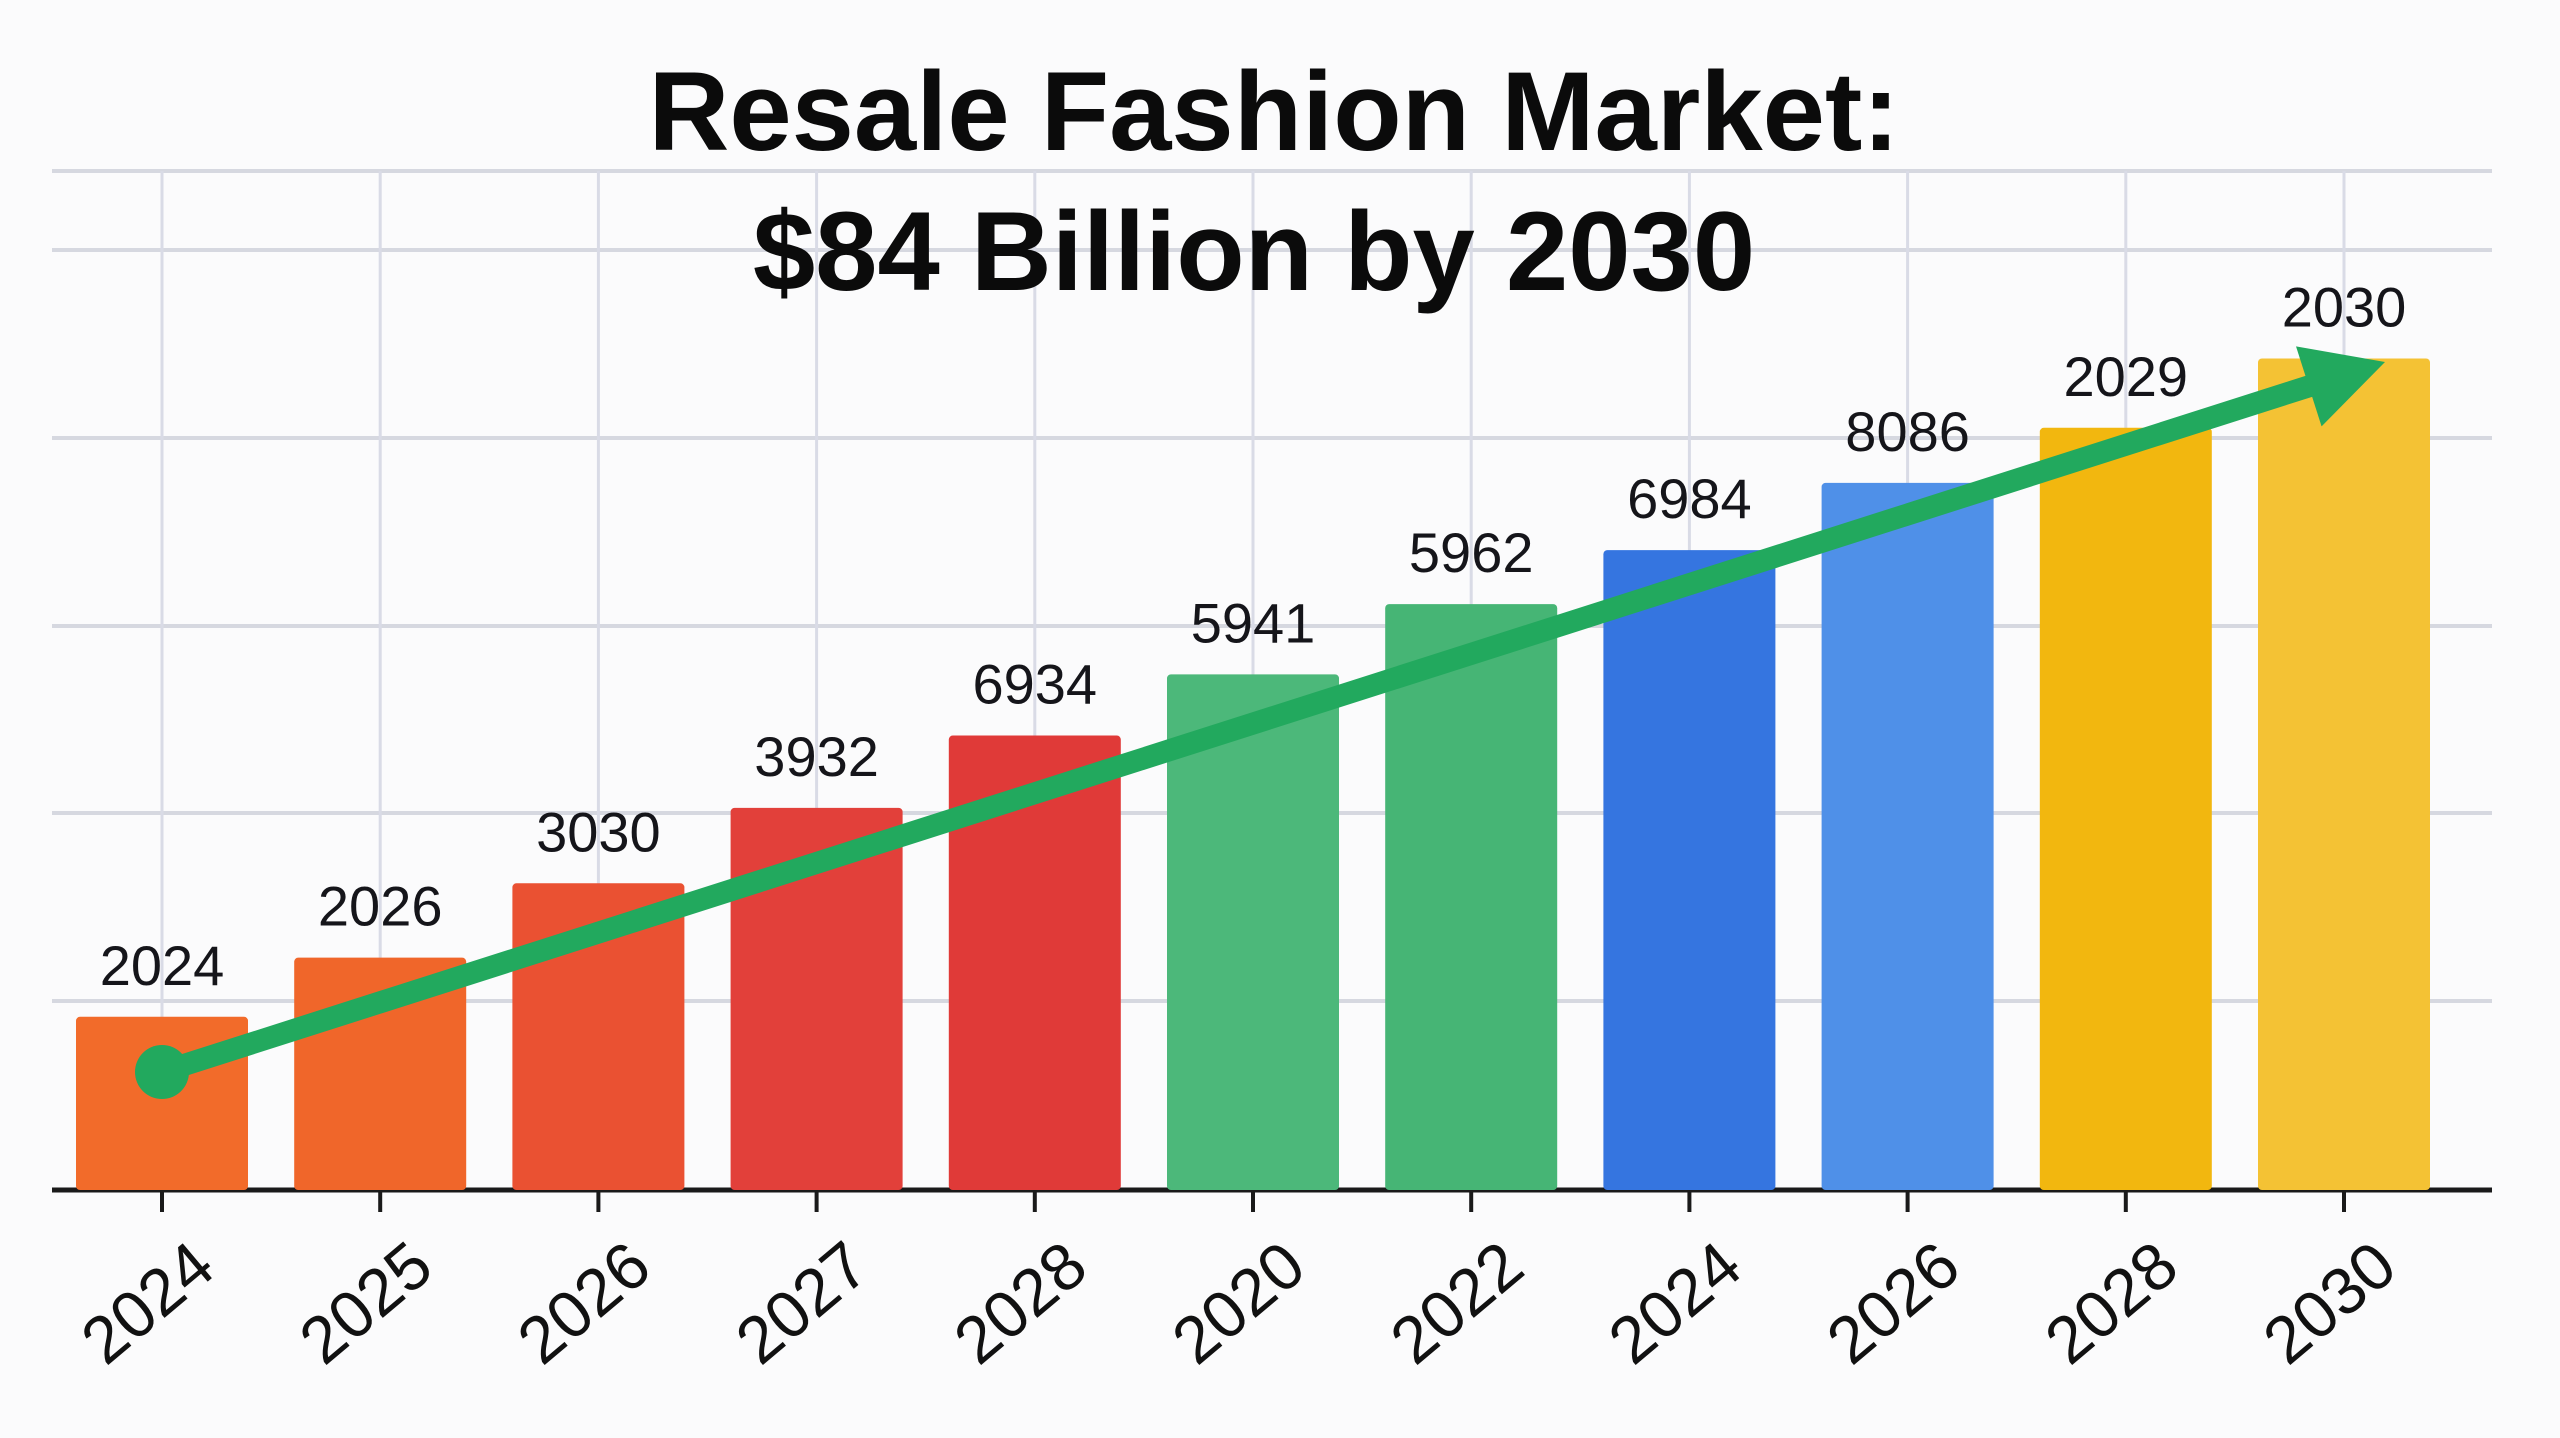 This screenshot has width=2560, height=1438. What do you see at coordinates (2344, 306) in the screenshot?
I see `value-label: 2030` at bounding box center [2344, 306].